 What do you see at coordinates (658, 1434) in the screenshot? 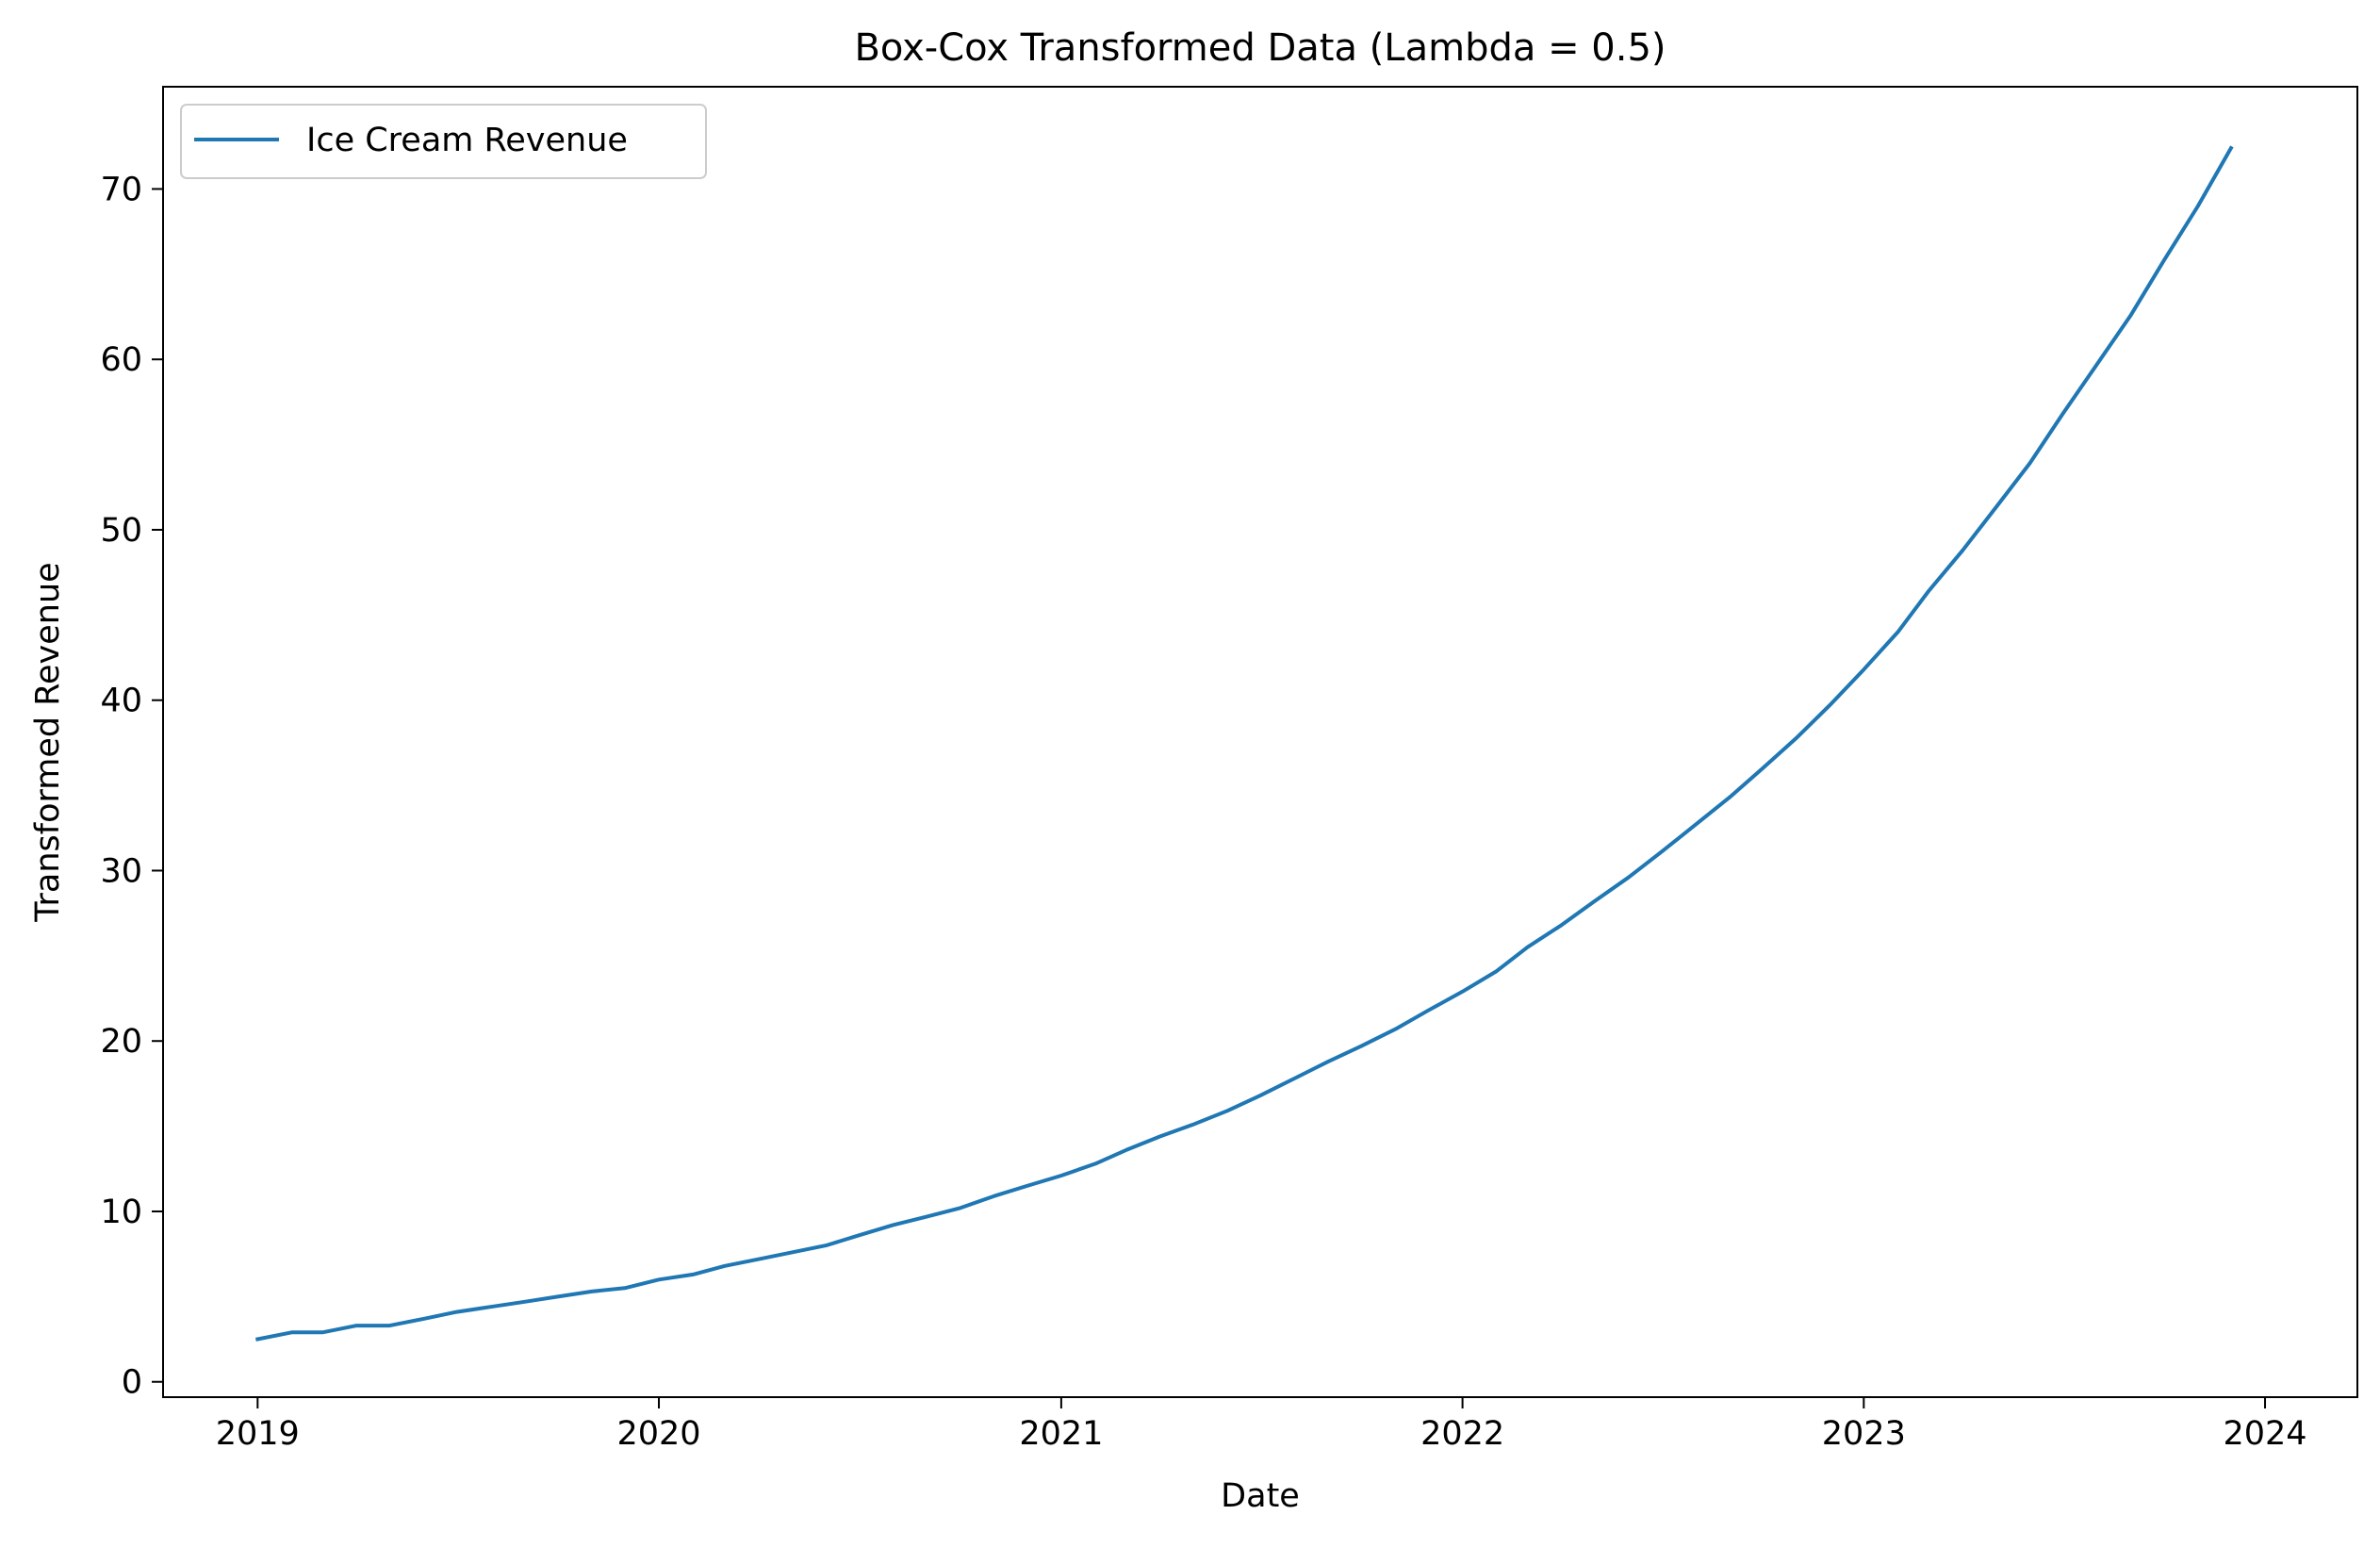
I see `x-tick-label: 2020` at bounding box center [658, 1434].